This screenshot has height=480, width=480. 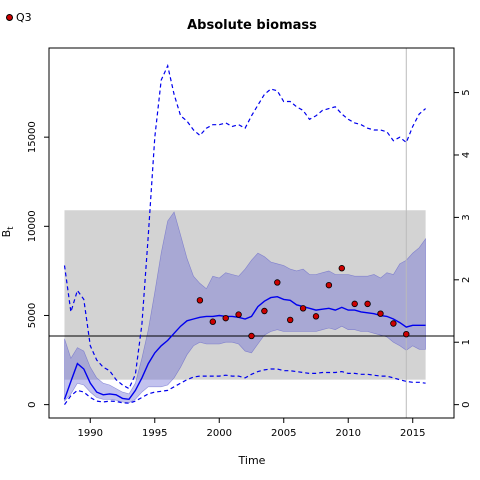 I want to click on lower-bound-line, so click(x=245, y=386).